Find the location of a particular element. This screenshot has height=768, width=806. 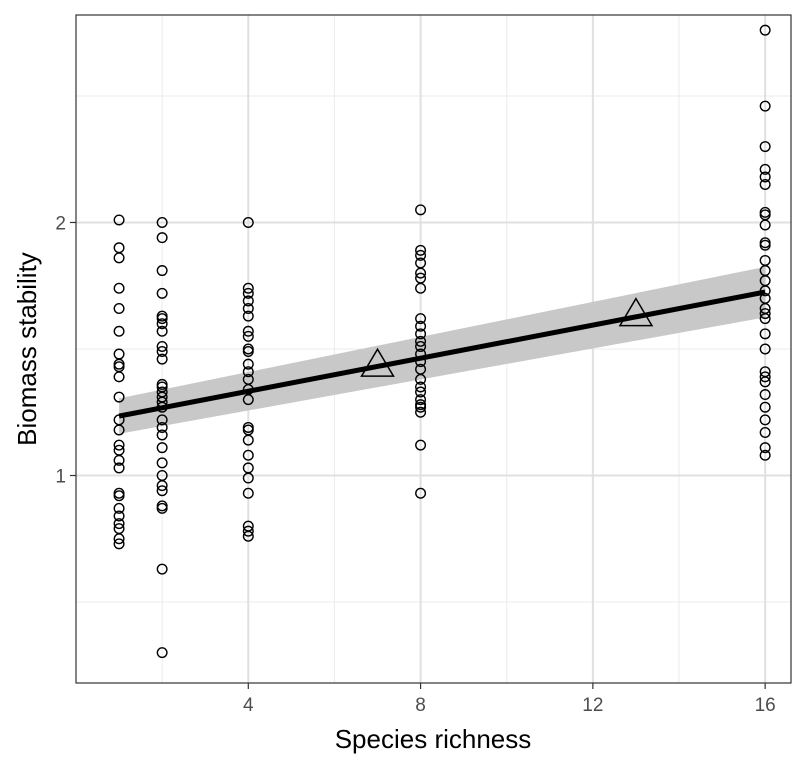

x-axis: 4 8 12 16 is located at coordinates (509, 699).